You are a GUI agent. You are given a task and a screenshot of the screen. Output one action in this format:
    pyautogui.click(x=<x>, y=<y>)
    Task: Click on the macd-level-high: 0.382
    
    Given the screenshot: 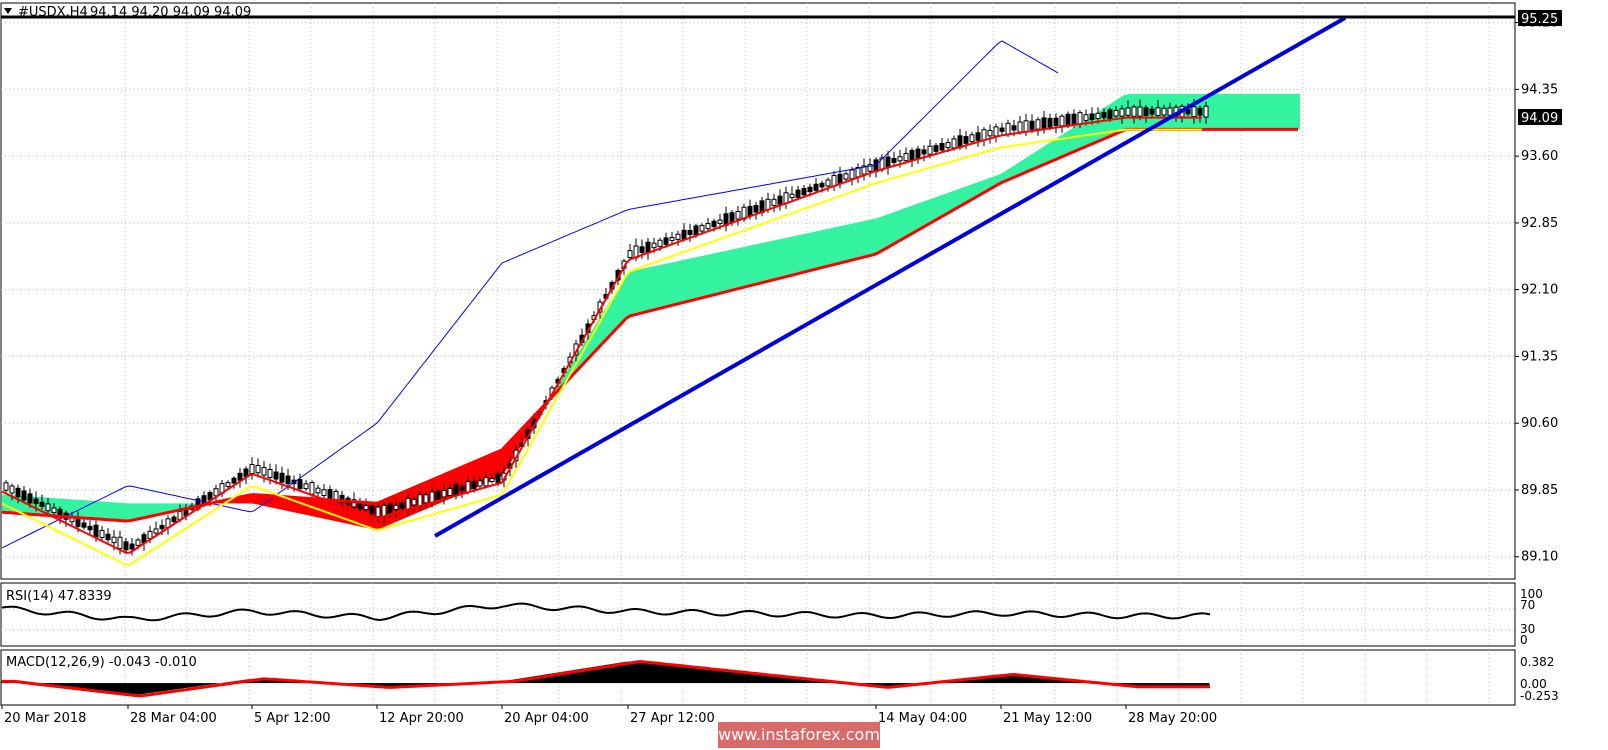 What is the action you would take?
    pyautogui.click(x=1537, y=662)
    